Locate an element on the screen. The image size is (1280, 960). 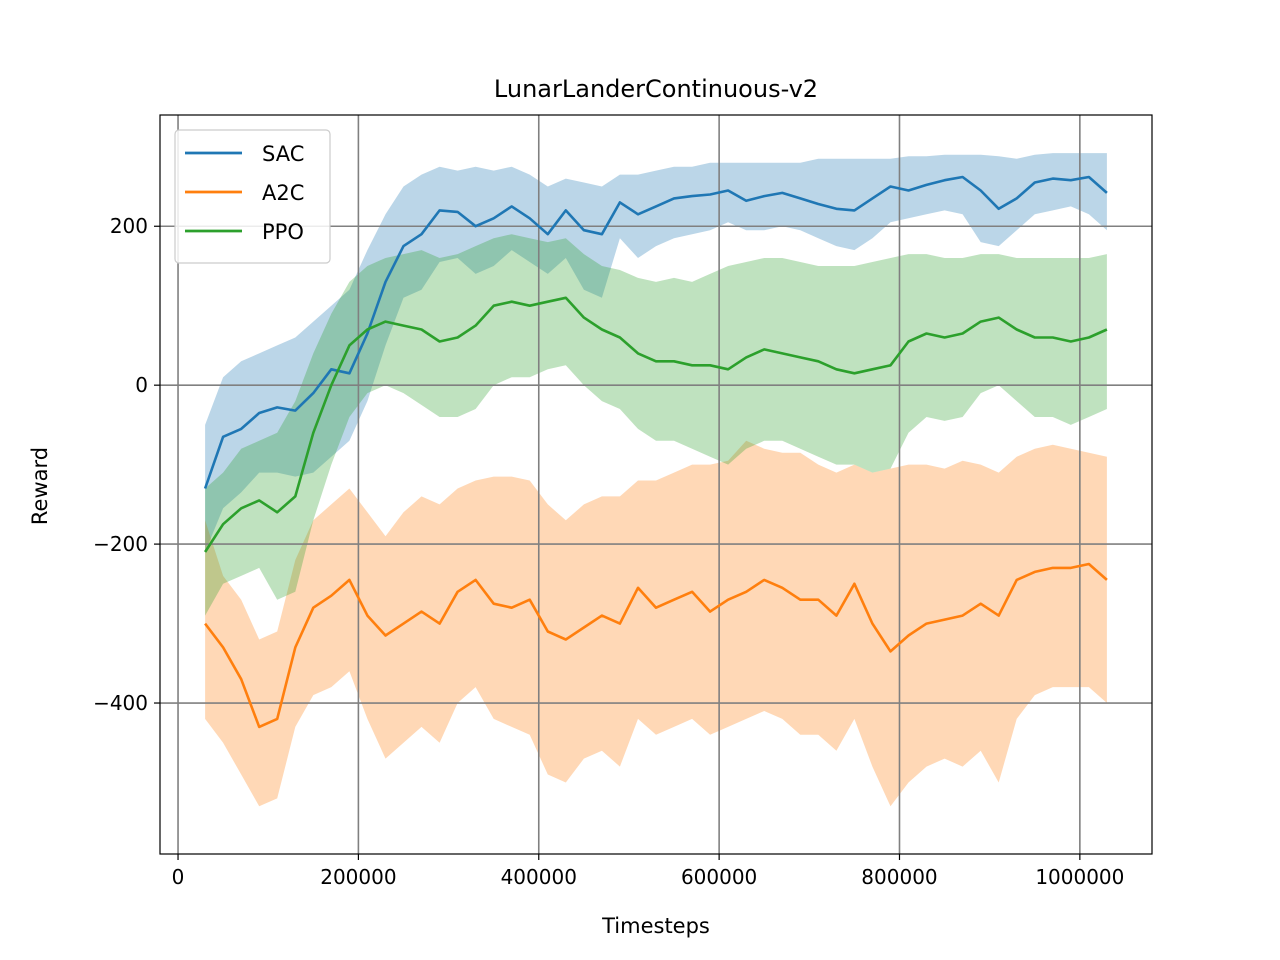
legend-label-a2c: A2C is located at coordinates (283, 193).